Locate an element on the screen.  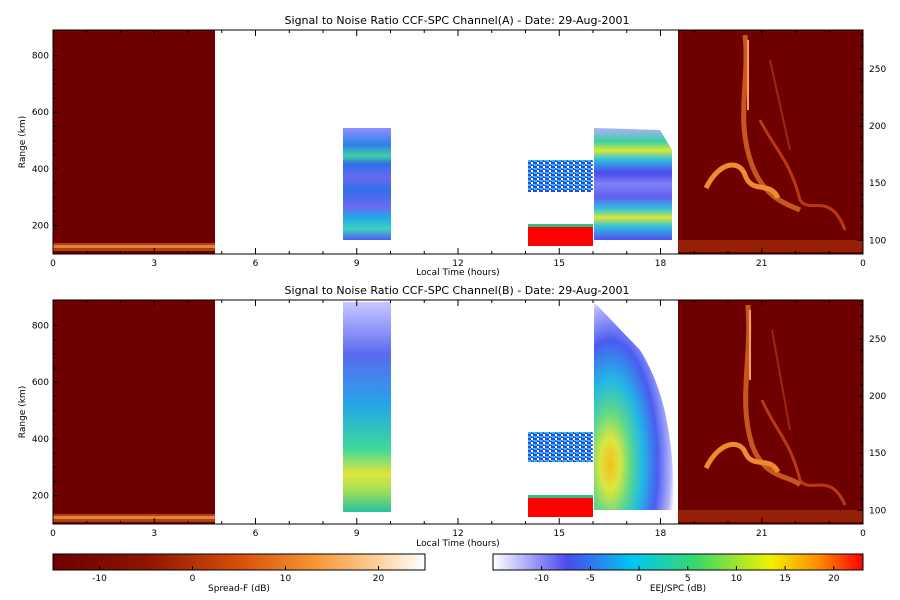
colorbar-eej: -10 -5 0 5 10 15 20 EEJ/SPC (dB) is located at coordinates (678, 573).